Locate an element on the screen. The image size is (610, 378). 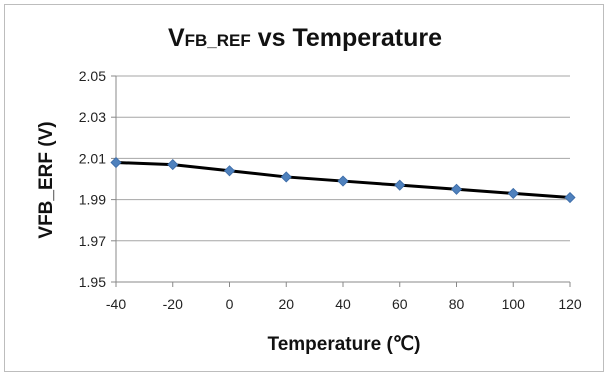
x-tick-label-6: 80 is located at coordinates (457, 304).